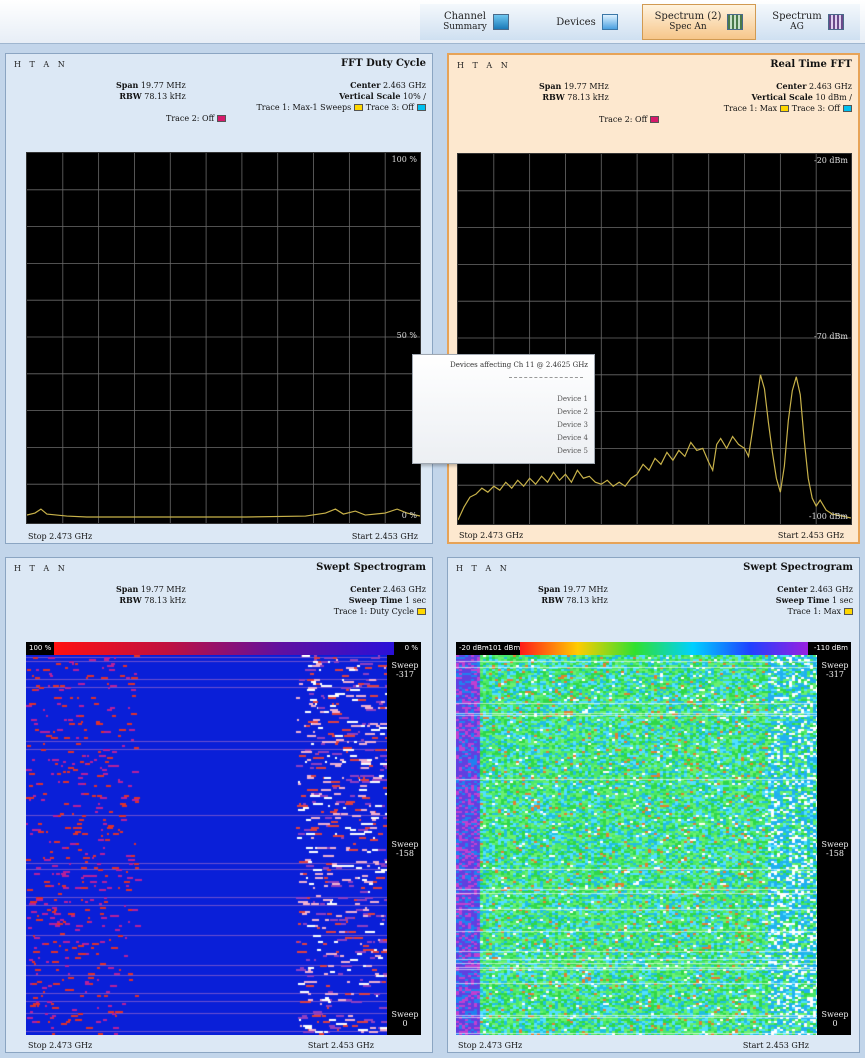  What do you see at coordinates (830, 648) in the screenshot?
I see `color-scale-max-label: -110 dBm` at bounding box center [830, 648].